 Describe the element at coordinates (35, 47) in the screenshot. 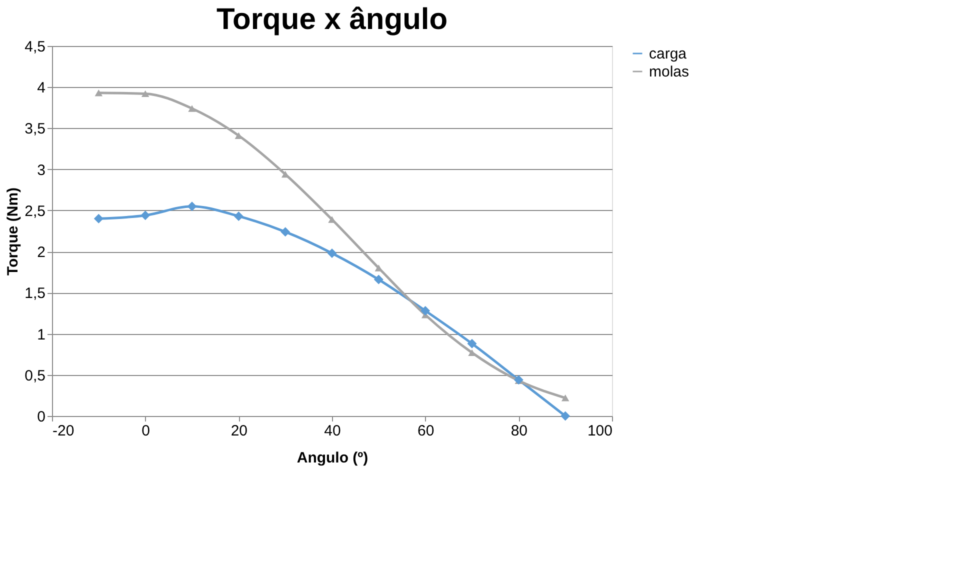

I see `y-tick-label: 4,5` at that location.